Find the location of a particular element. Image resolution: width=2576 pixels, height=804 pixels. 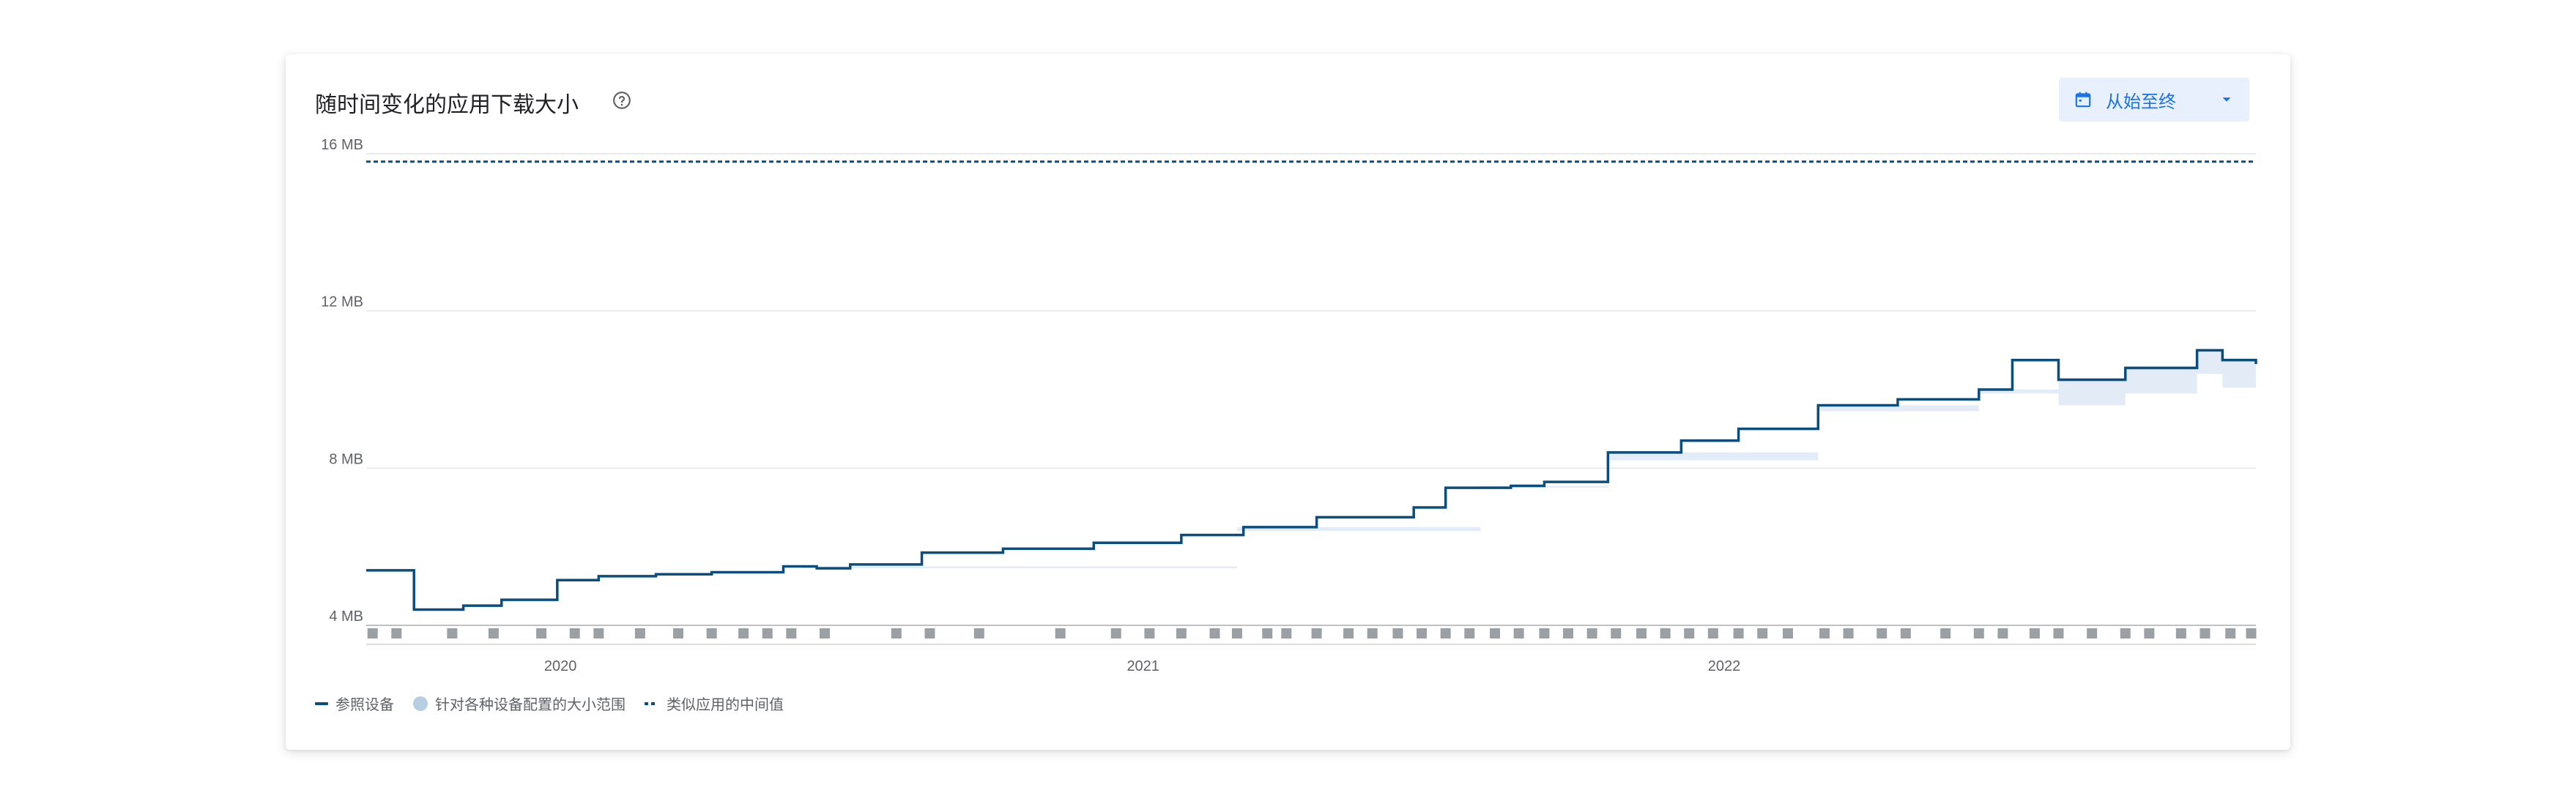

arrow-drop-down-icon is located at coordinates (2226, 100).